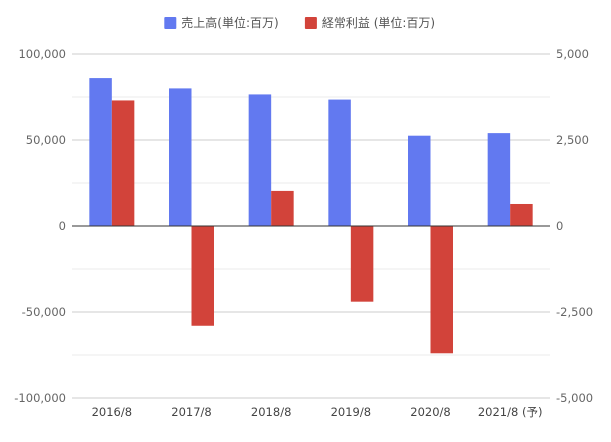 The image size is (611, 442). I want to click on left-tick-label: -100,000, so click(40, 398).